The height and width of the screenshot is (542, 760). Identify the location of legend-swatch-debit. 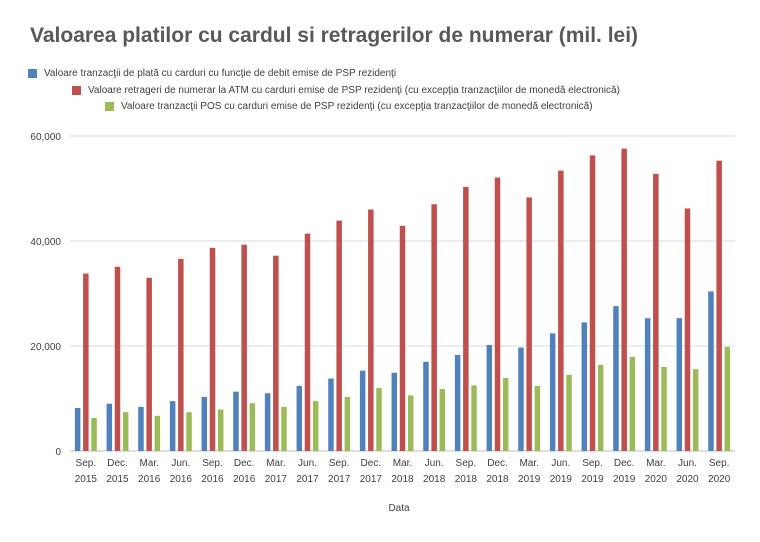
(32, 73).